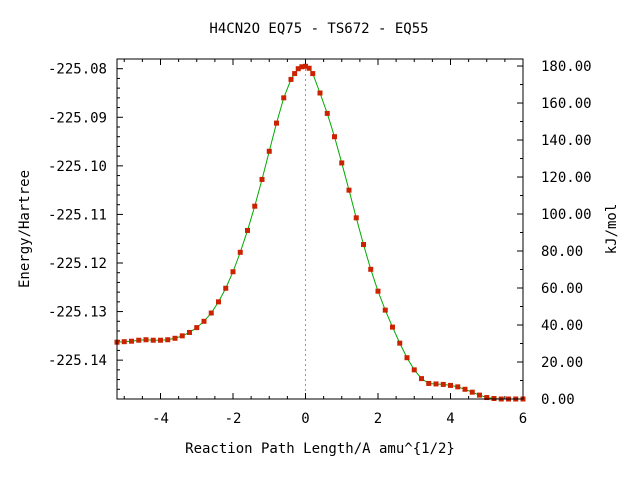 This screenshot has width=640, height=480. What do you see at coordinates (523, 419) in the screenshot?
I see `x-tick-label: 6` at bounding box center [523, 419].